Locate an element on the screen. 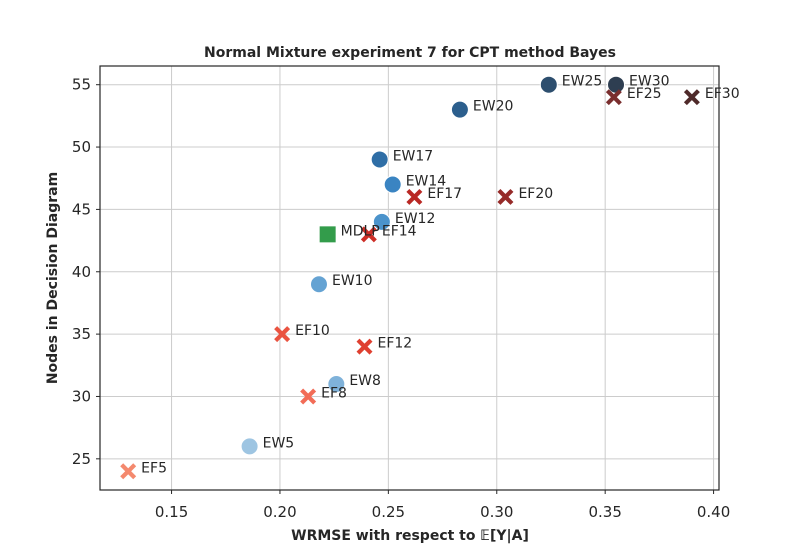  point-ew17-circle is located at coordinates (379, 159).